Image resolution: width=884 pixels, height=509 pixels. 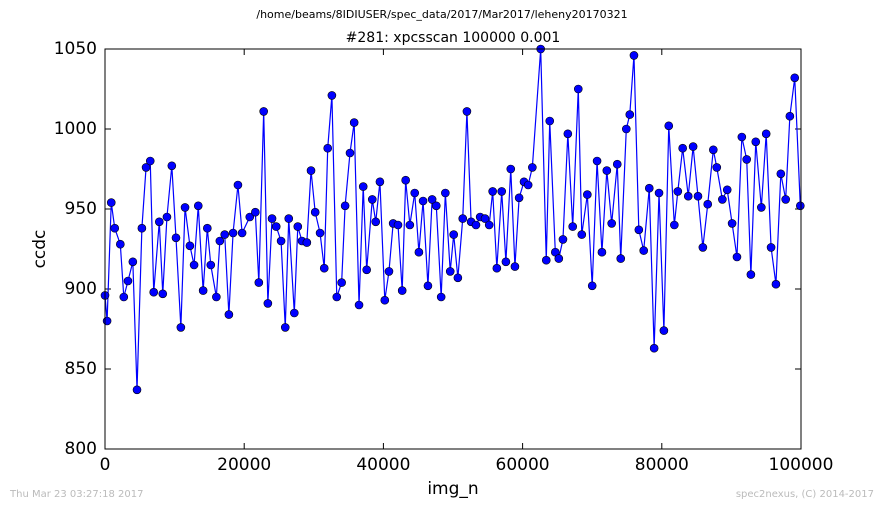 What do you see at coordinates (40, 249) in the screenshot?
I see `y-axis-label: ccdc` at bounding box center [40, 249].